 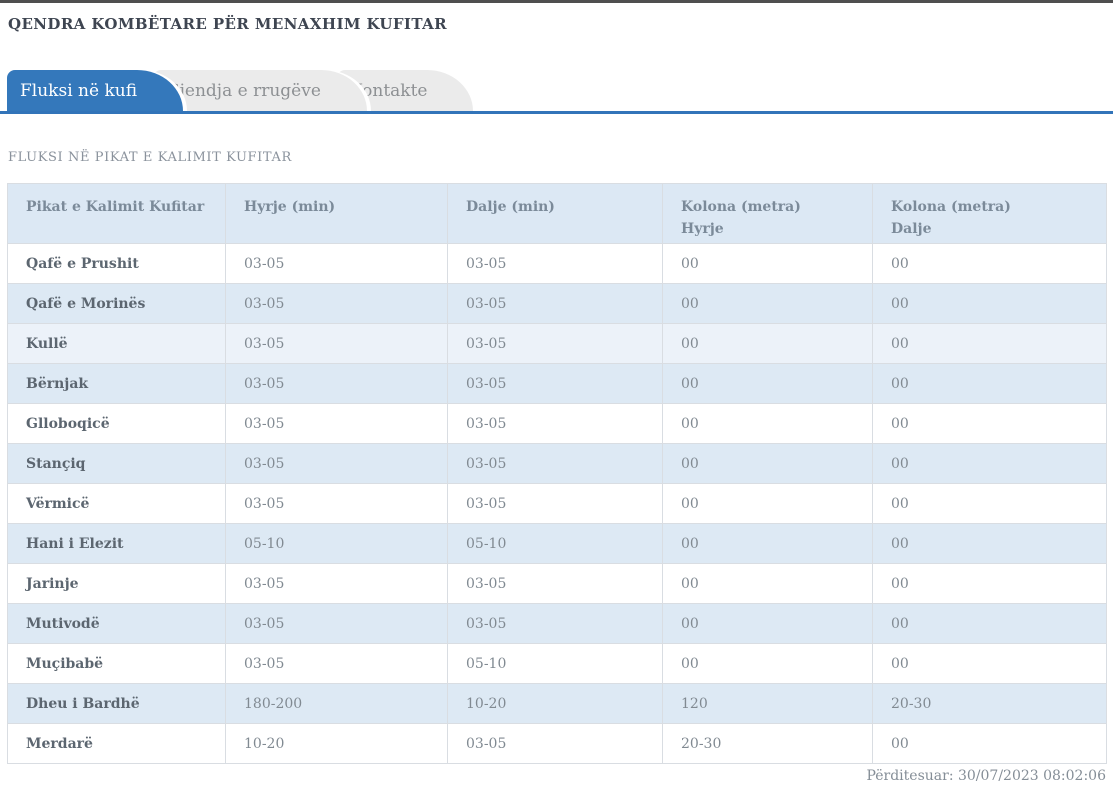 I want to click on crossing-point-name: Bërnjak, so click(x=116, y=383).